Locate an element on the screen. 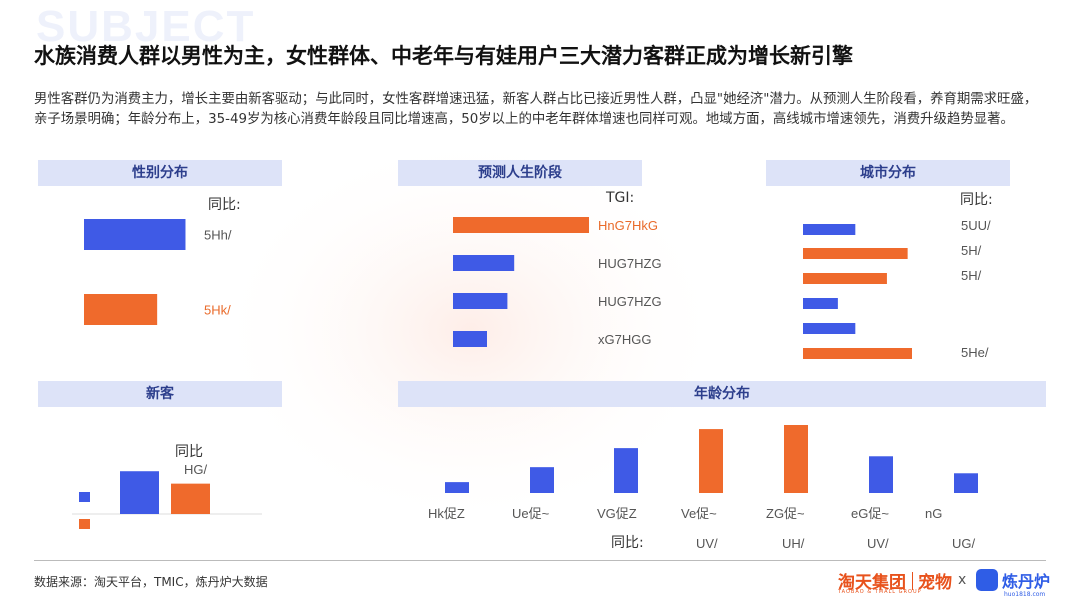 This screenshot has width=1080, height=608. data-source: 数据来源：淘天平台，TMIC，炼丹炉大数据 is located at coordinates (151, 582).